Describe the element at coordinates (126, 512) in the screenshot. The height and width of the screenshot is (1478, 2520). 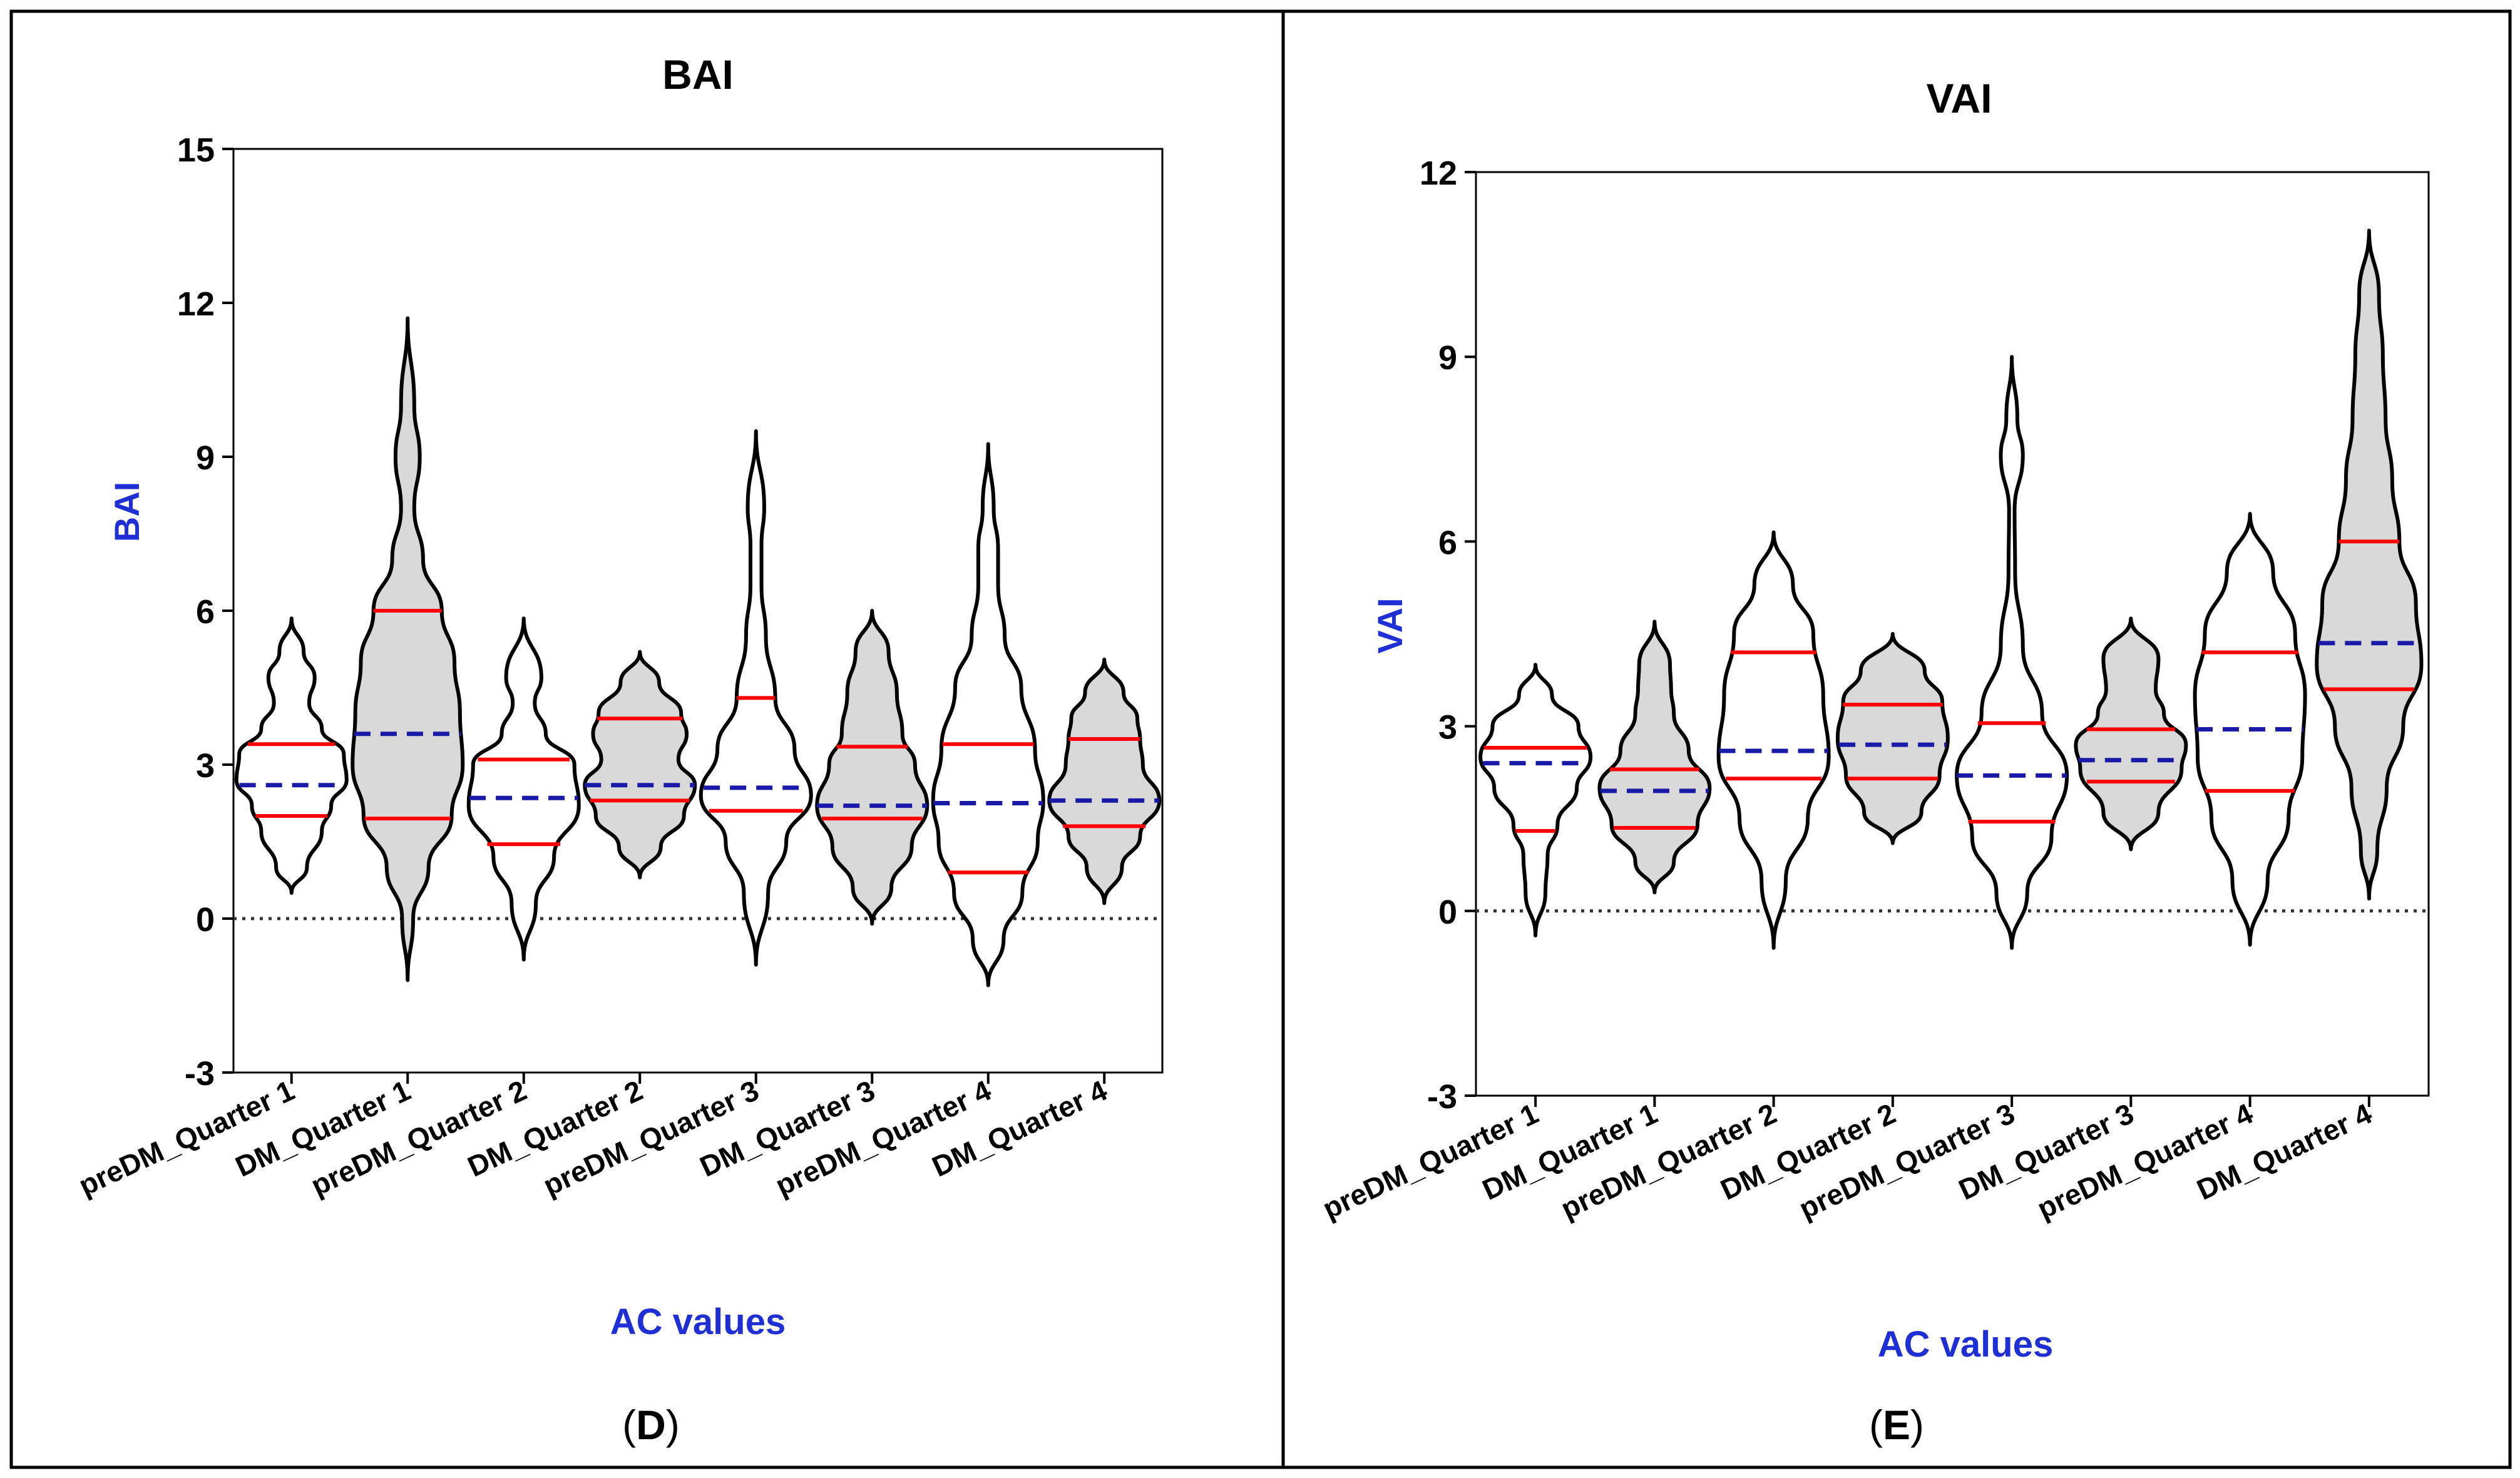
I see `y-axis-label: BAI` at that location.